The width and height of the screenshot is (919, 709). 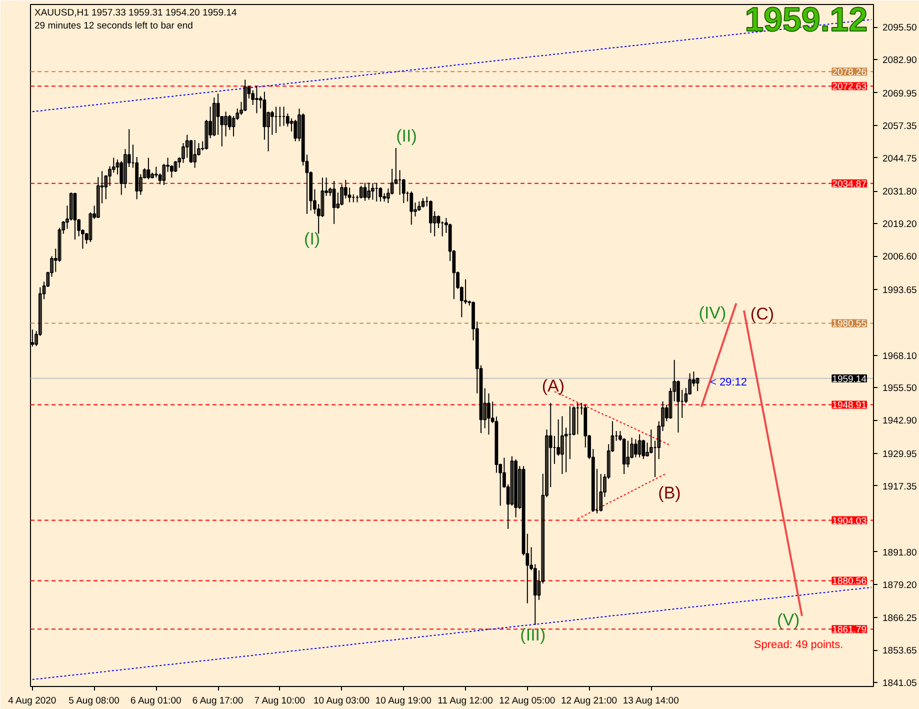 What do you see at coordinates (762, 314) in the screenshot?
I see `annotation: (C)` at bounding box center [762, 314].